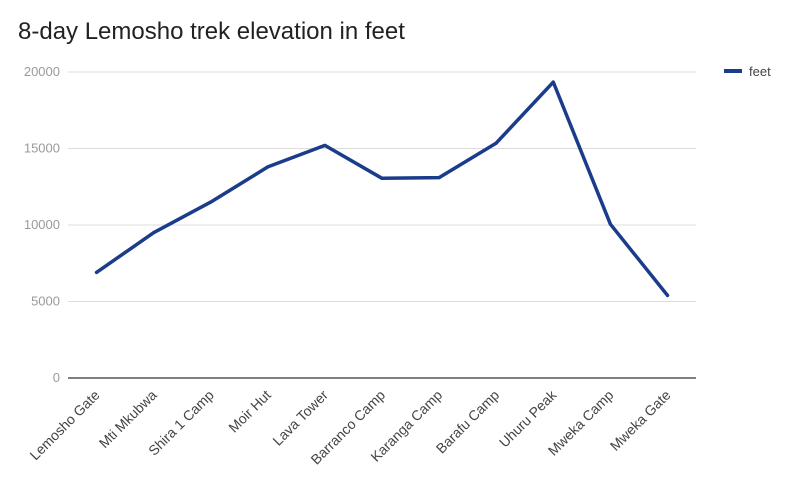 The height and width of the screenshot is (494, 800). Describe the element at coordinates (747, 71) in the screenshot. I see `legend: feet` at that location.